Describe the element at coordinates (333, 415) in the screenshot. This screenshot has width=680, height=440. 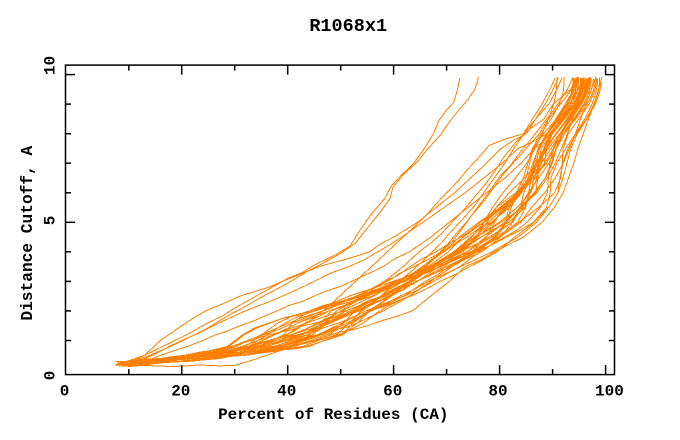
I see `svg-text: Percent of Residues (CA)` at that location.